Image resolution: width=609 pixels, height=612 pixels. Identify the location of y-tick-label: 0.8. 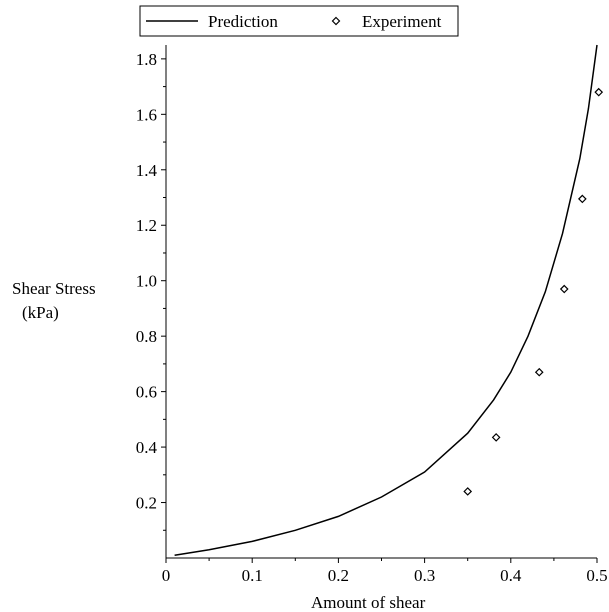
(146, 336).